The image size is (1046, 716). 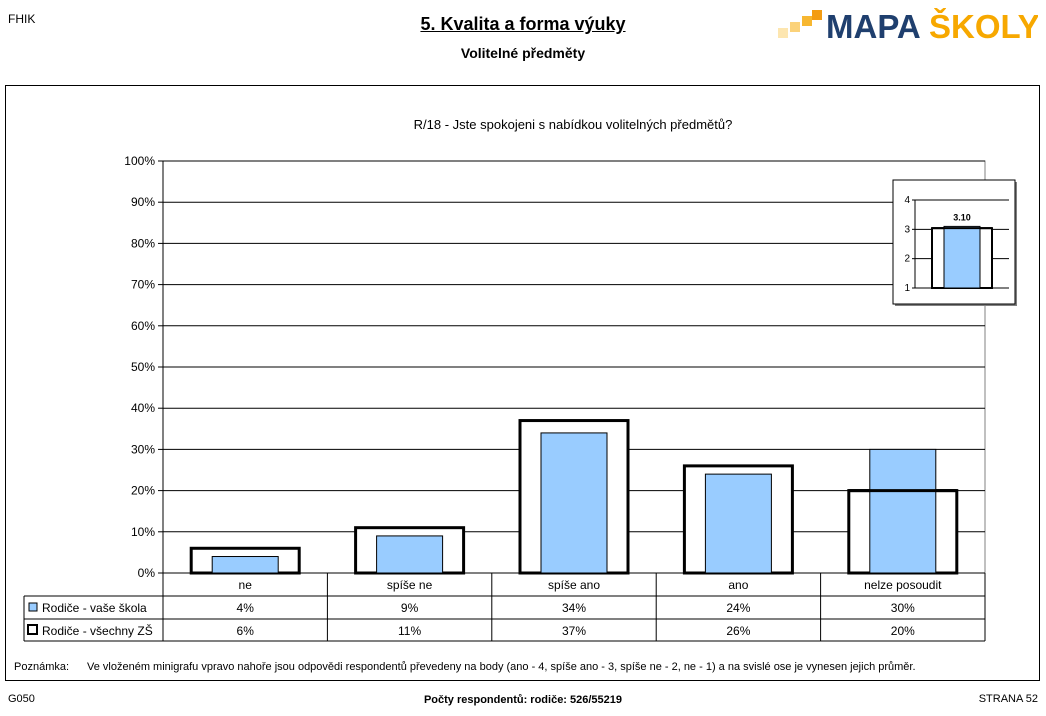 What do you see at coordinates (523, 53) in the screenshot?
I see `page-subtitle: Volitelné předměty` at bounding box center [523, 53].